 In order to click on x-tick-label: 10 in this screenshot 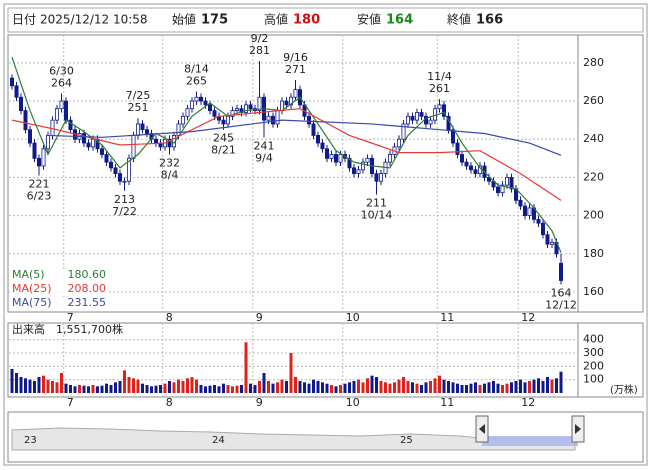, I will do `click(353, 317)`.